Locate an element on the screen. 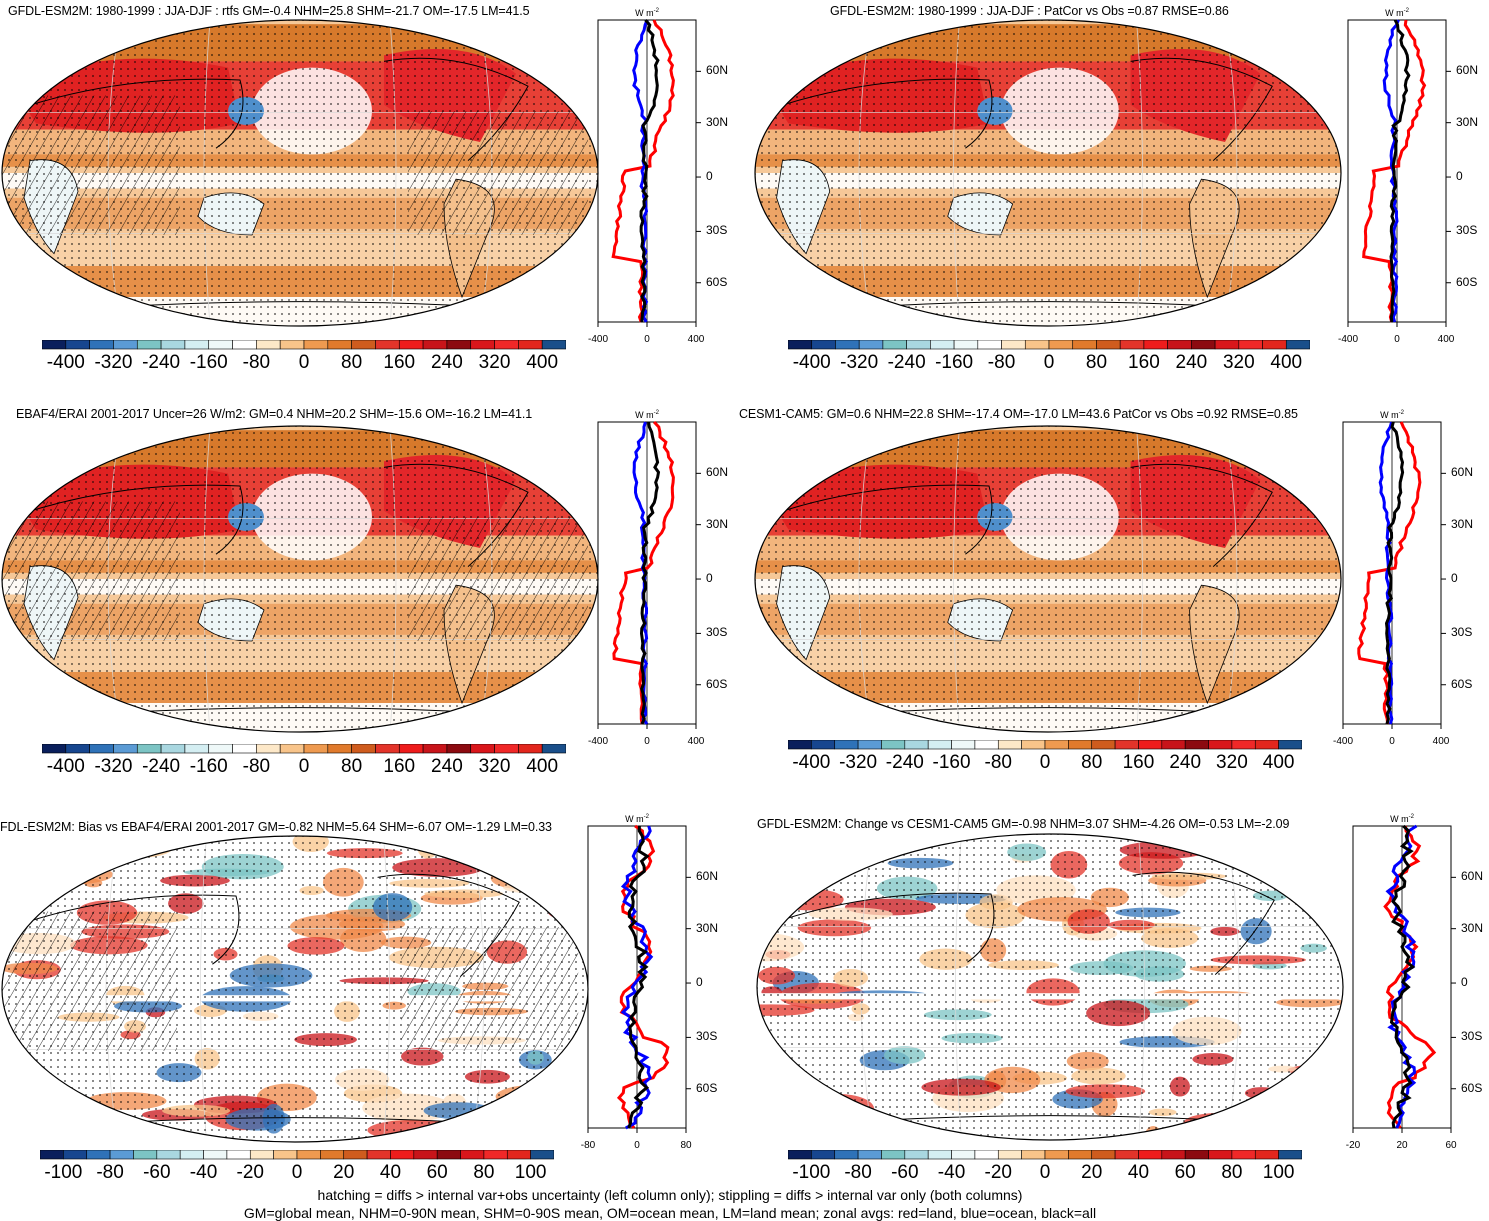 Image resolution: width=1489 pixels, height=1221 pixels. colorbar-label: -20 is located at coordinates (250, 1172).